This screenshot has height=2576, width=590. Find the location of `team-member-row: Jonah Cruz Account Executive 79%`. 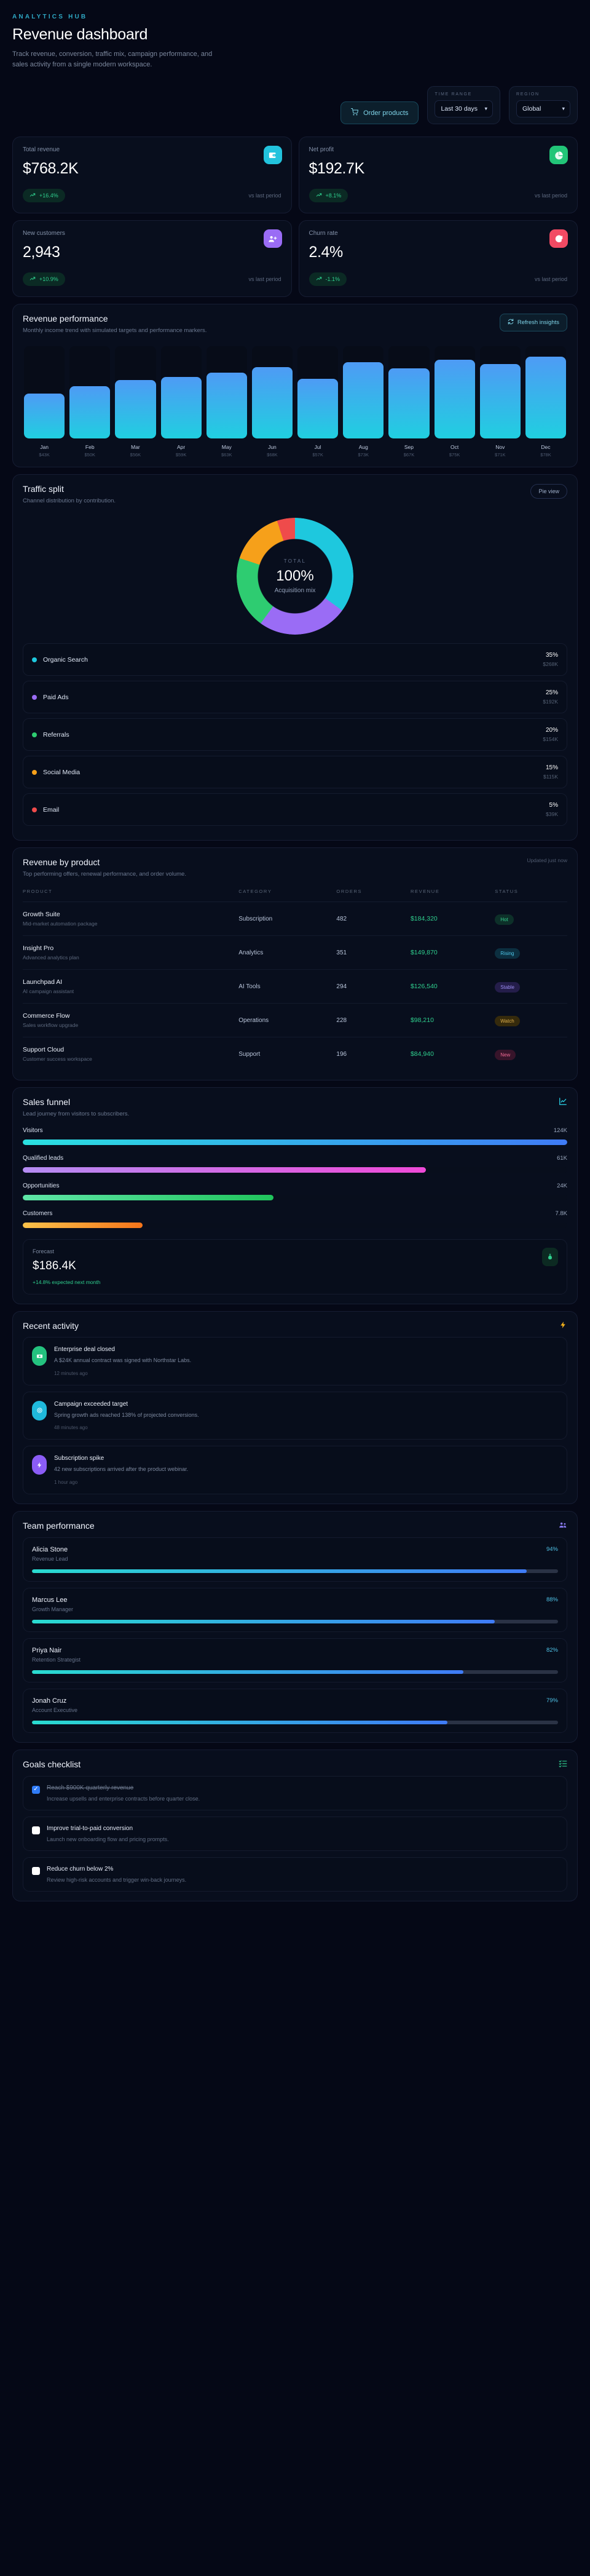

team-member-row: Jonah Cruz Account Executive 79% is located at coordinates (295, 1710).